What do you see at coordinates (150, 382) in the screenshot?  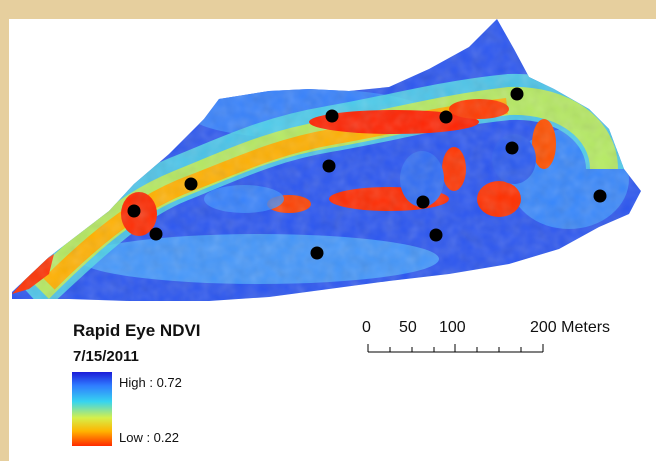 I see `legend-high-label: High : 0.72` at bounding box center [150, 382].